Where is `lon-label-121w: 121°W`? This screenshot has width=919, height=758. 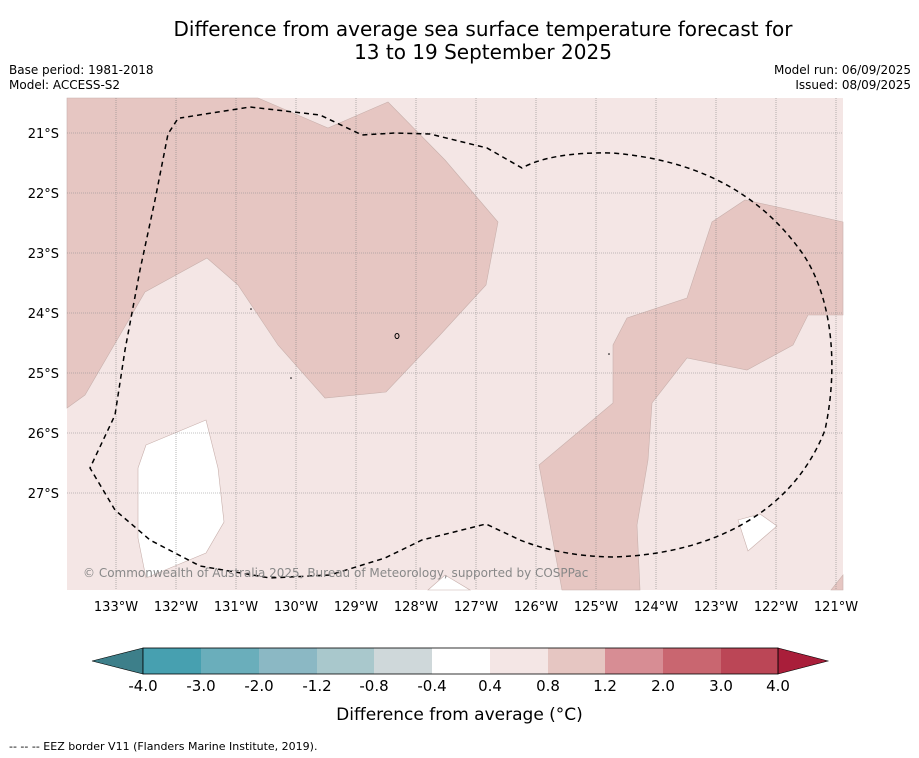 lon-label-121w: 121°W is located at coordinates (836, 607).